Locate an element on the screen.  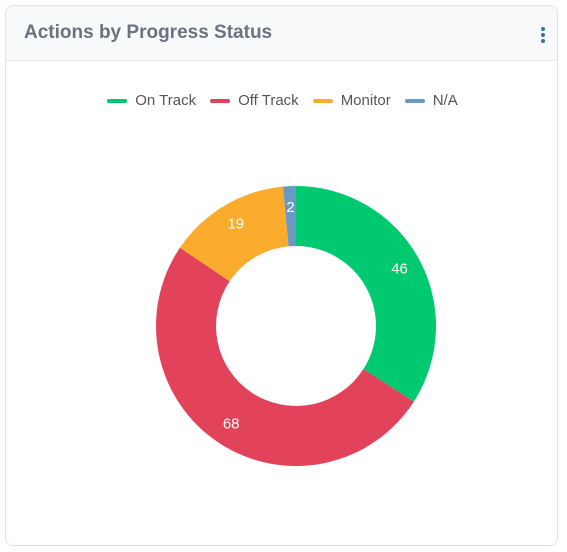
legend-item: Off Track is located at coordinates (254, 100).